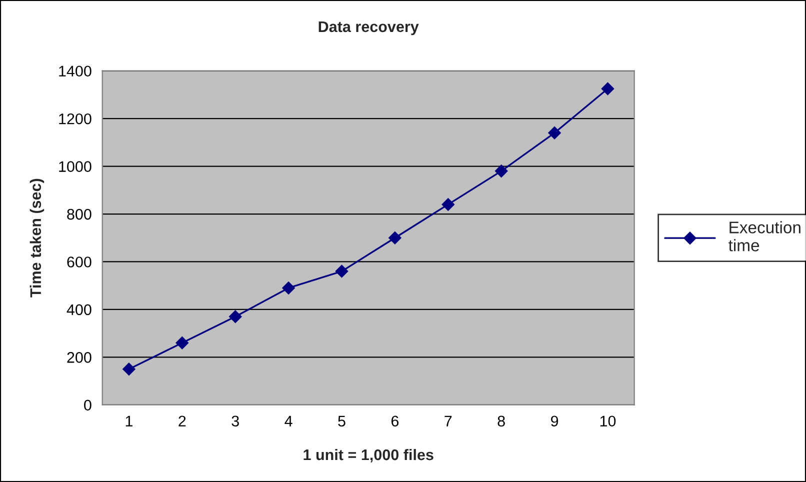 This screenshot has width=806, height=482. Describe the element at coordinates (75, 166) in the screenshot. I see `y-tick-label: 1000` at that location.